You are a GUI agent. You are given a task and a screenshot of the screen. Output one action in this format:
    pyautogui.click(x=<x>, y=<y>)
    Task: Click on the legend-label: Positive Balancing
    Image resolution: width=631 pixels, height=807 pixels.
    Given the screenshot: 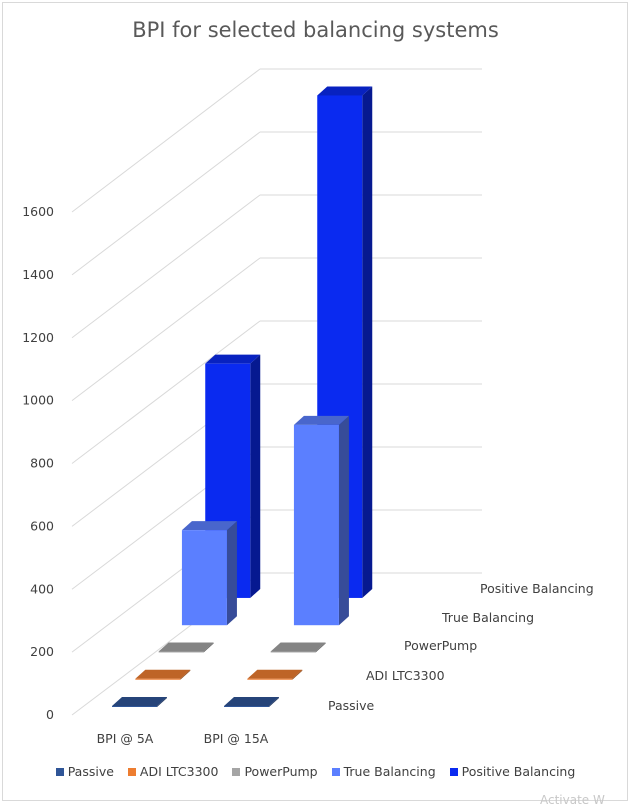 What is the action you would take?
    pyautogui.click(x=518, y=771)
    